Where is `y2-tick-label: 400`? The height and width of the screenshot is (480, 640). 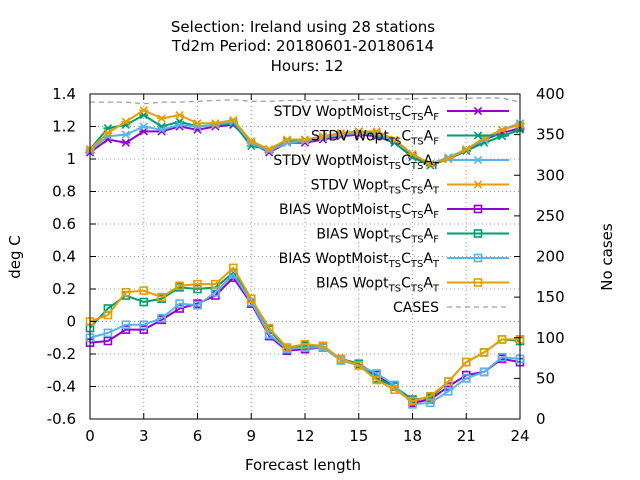
y2-tick-label: 400 is located at coordinates (550, 94).